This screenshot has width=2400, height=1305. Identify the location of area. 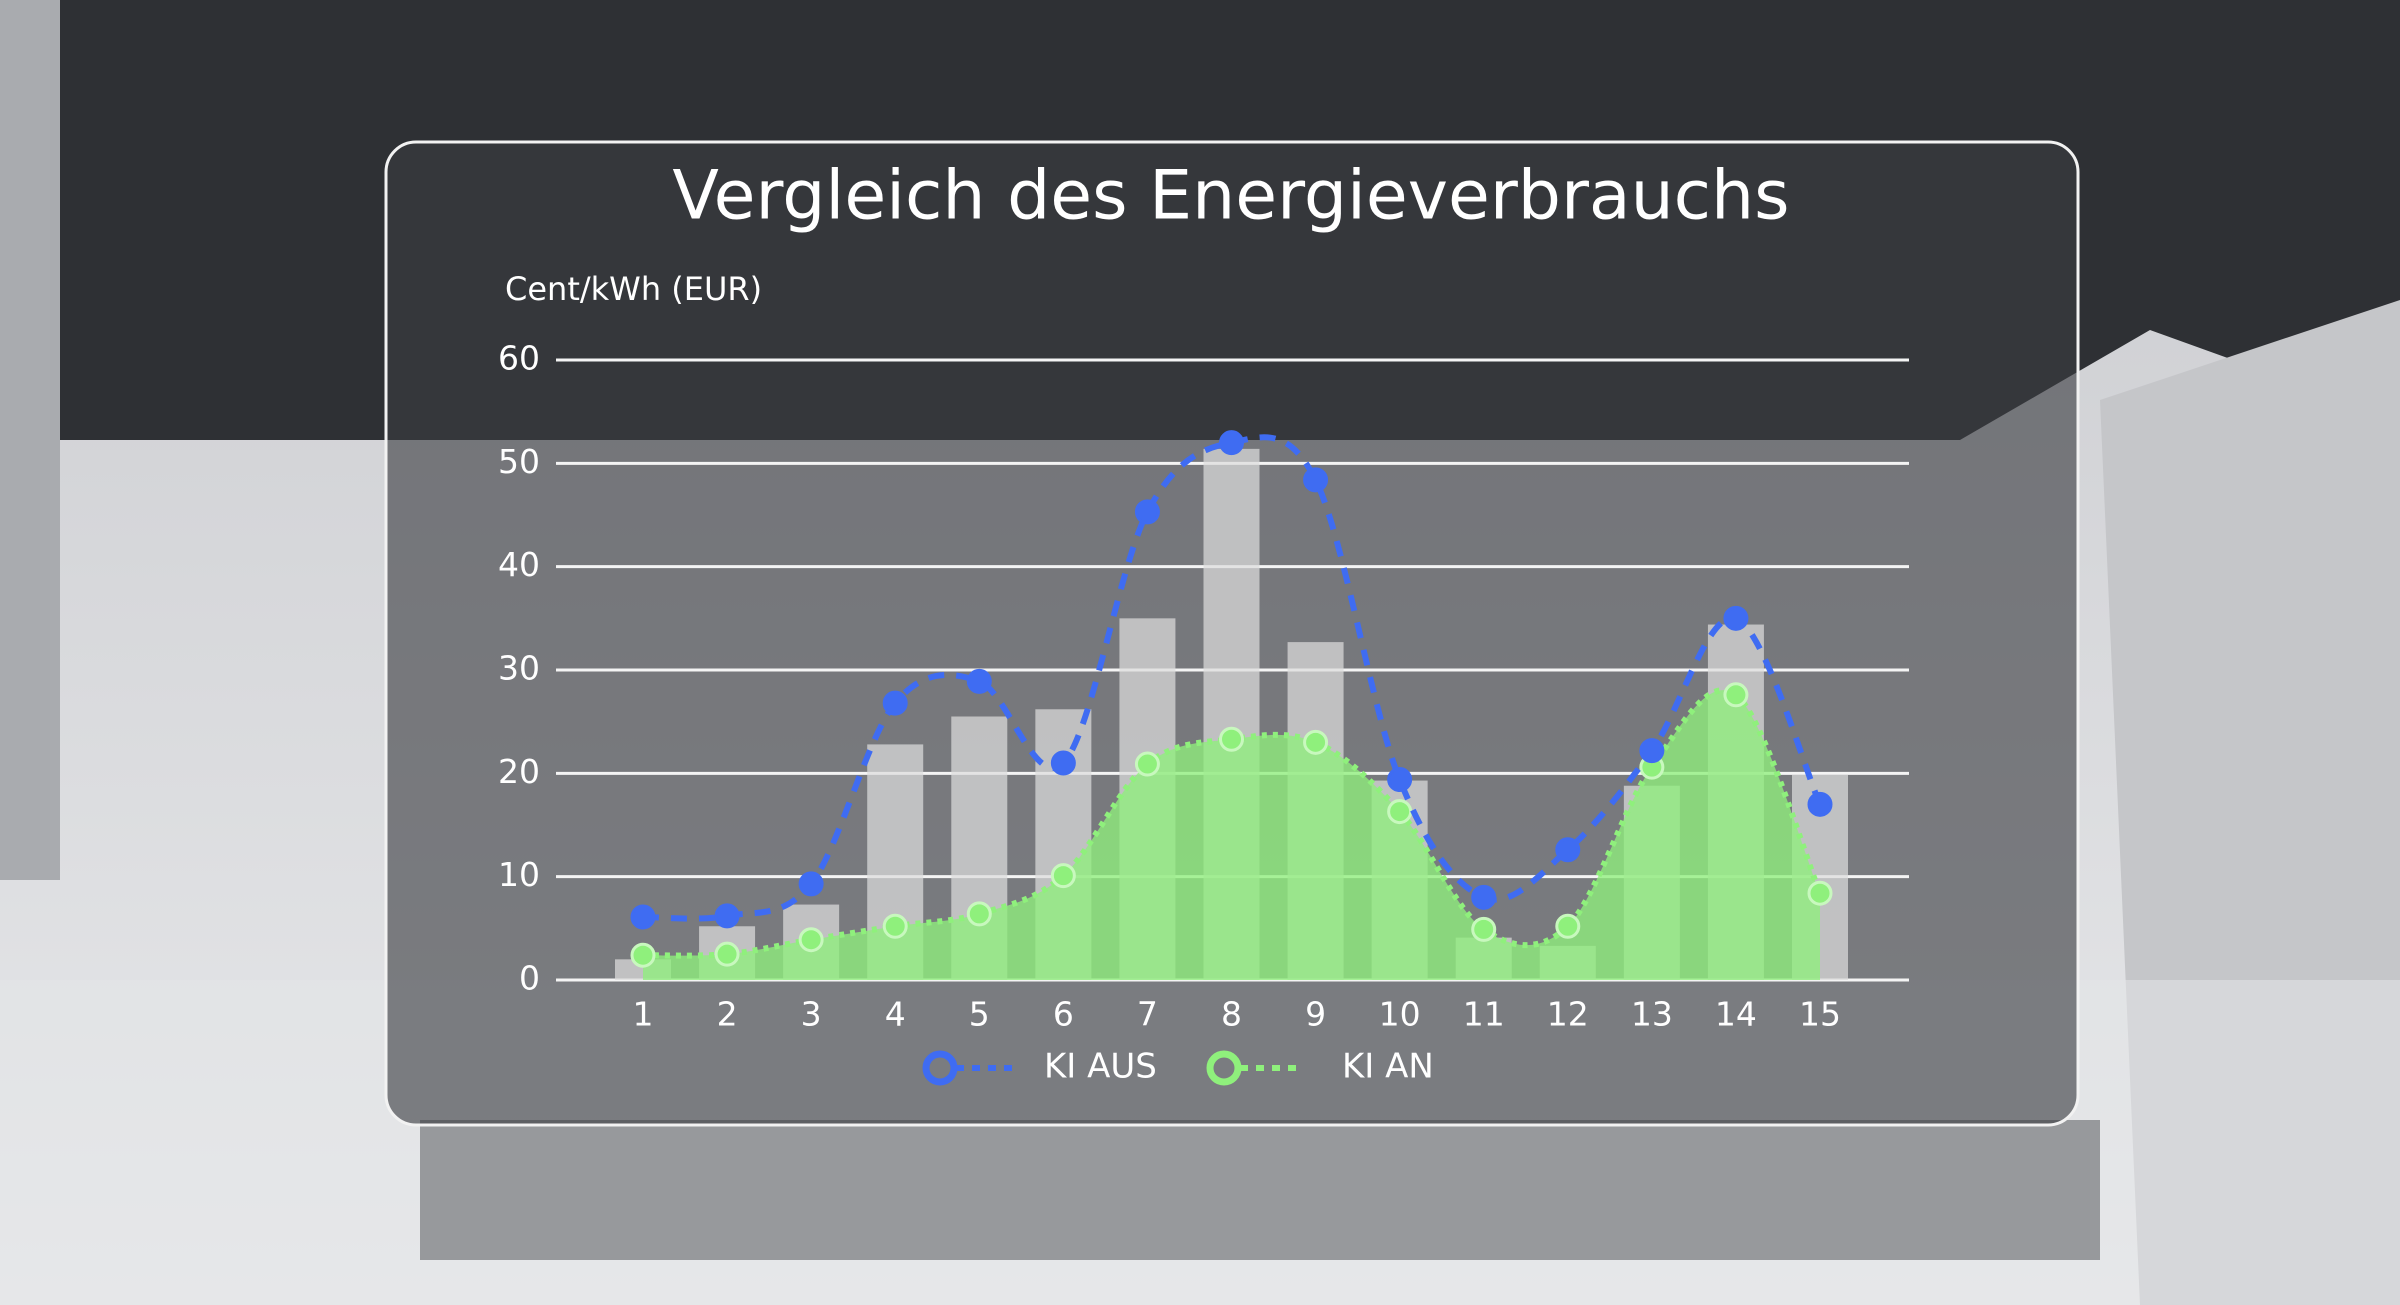
(1231, 835).